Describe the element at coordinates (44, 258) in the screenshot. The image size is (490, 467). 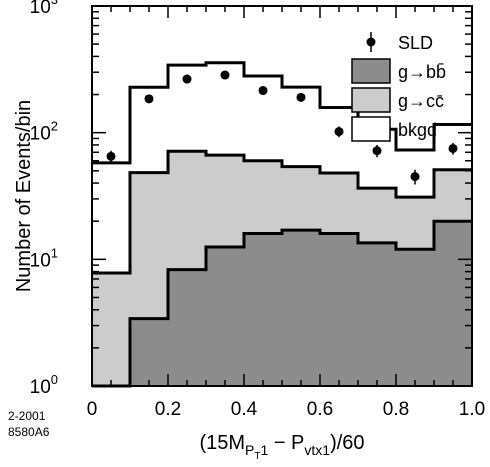
I see `y-tick-label: 10¹` at that location.